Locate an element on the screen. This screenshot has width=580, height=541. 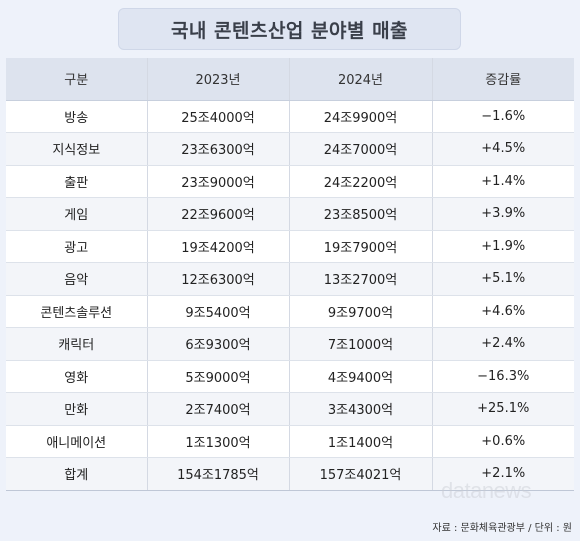
cell-2023: 23조6300억 is located at coordinates (218, 149).